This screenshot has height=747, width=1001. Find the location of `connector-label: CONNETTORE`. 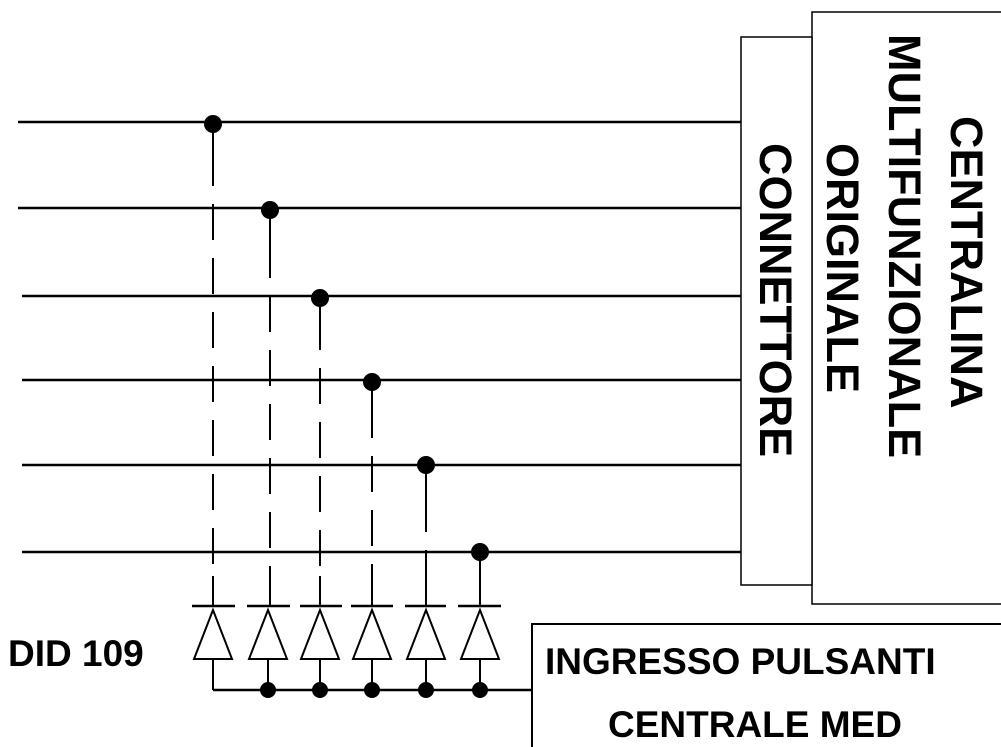

connector-label: CONNETTORE is located at coordinates (775, 300).